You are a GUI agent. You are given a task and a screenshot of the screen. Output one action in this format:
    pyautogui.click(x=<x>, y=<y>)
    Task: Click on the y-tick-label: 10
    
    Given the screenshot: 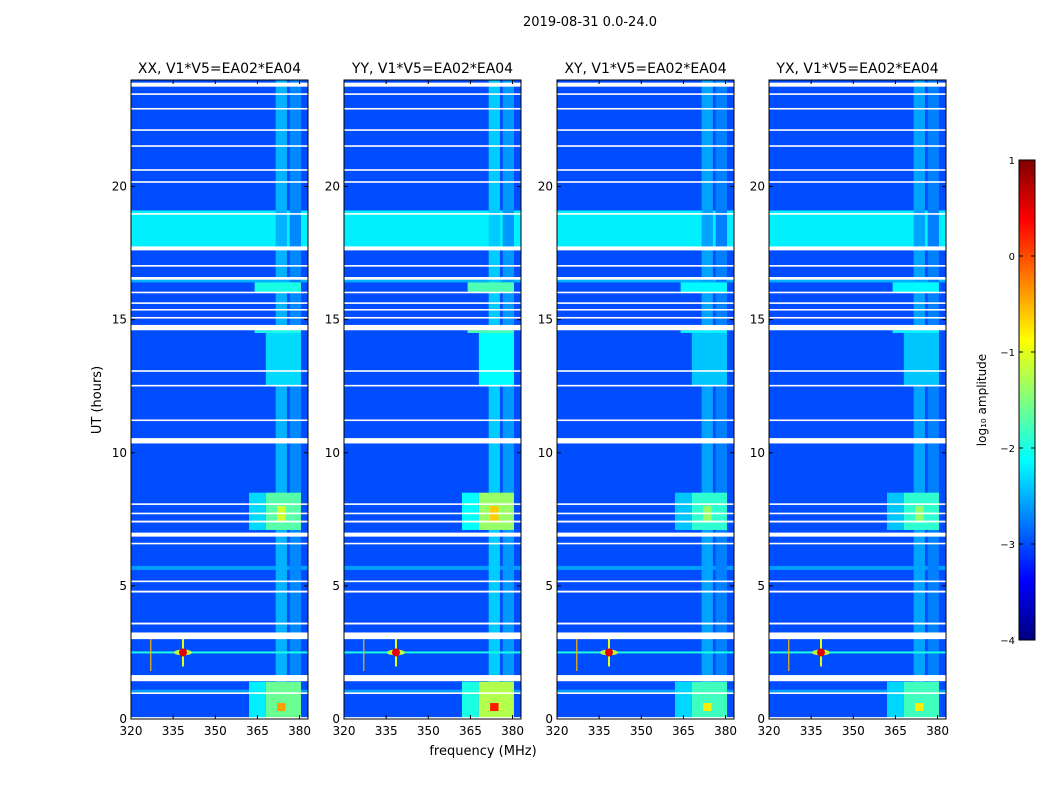 What is the action you would take?
    pyautogui.click(x=545, y=453)
    